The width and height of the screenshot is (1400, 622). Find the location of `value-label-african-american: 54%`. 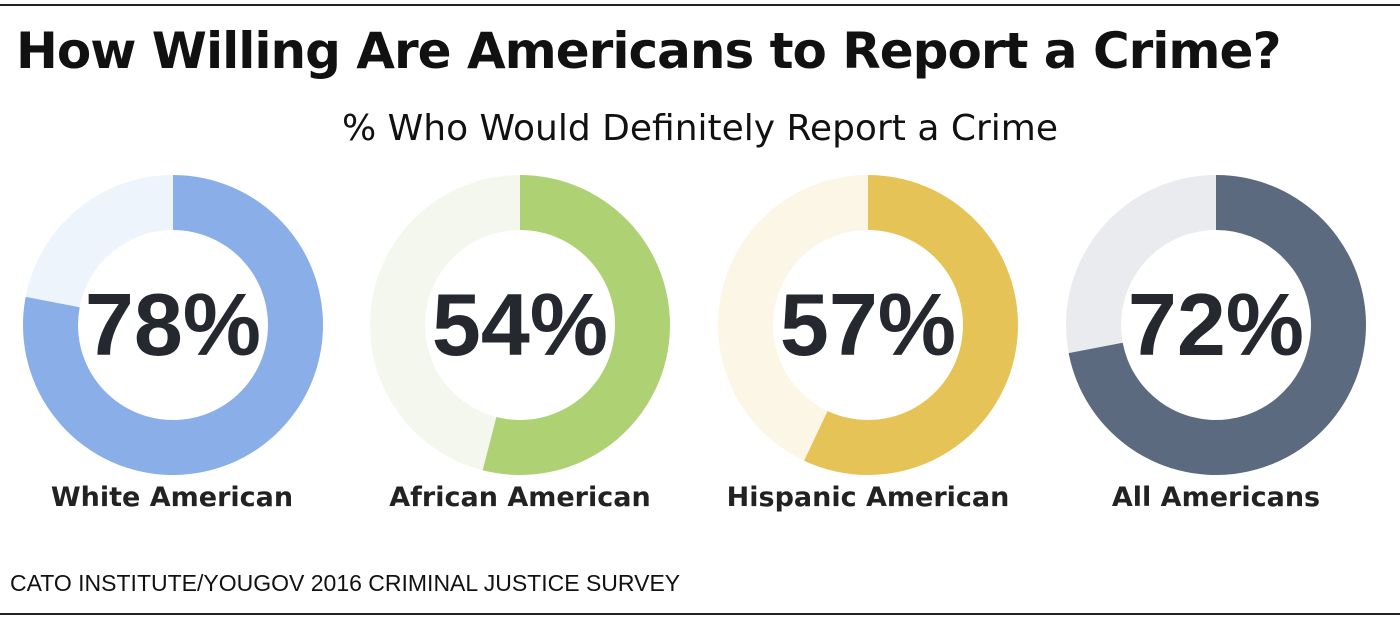

value-label-african-american: 54% is located at coordinates (520, 324).